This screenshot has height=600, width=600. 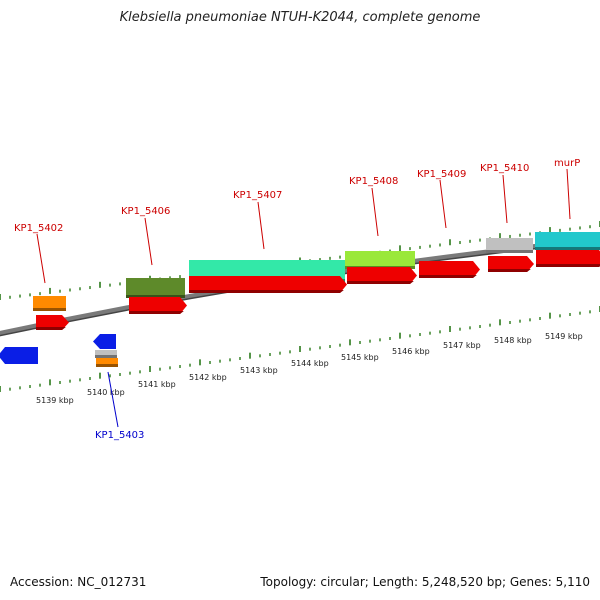 What do you see at coordinates (208, 377) in the screenshot?
I see `scale-label: 5142 kbp` at bounding box center [208, 377].